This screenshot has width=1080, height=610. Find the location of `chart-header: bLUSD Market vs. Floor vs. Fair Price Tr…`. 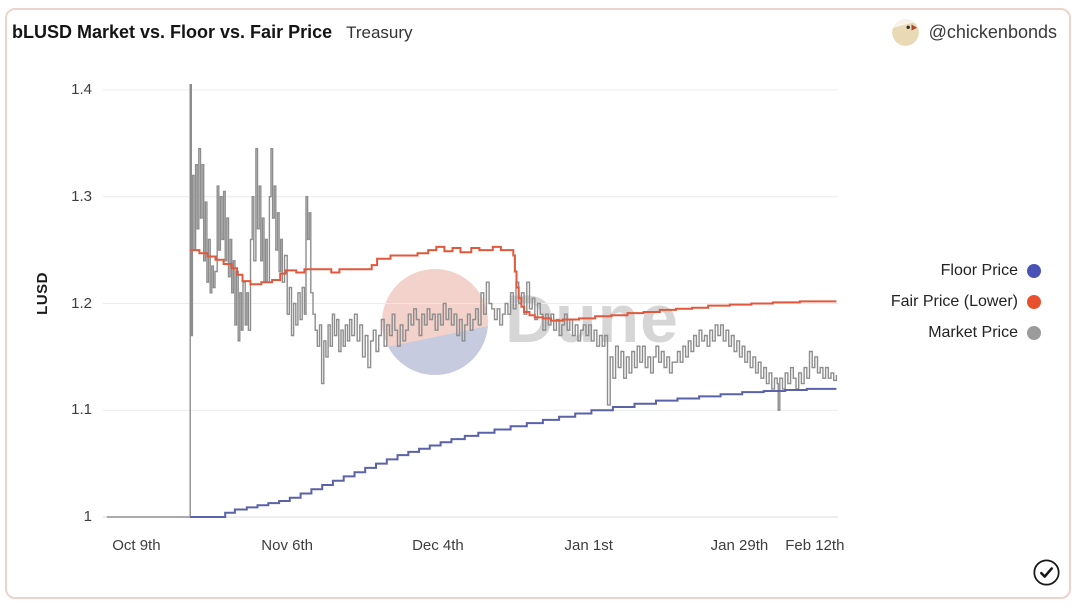

chart-header: bLUSD Market vs. Floor vs. Fair Price Tr… is located at coordinates (212, 32).